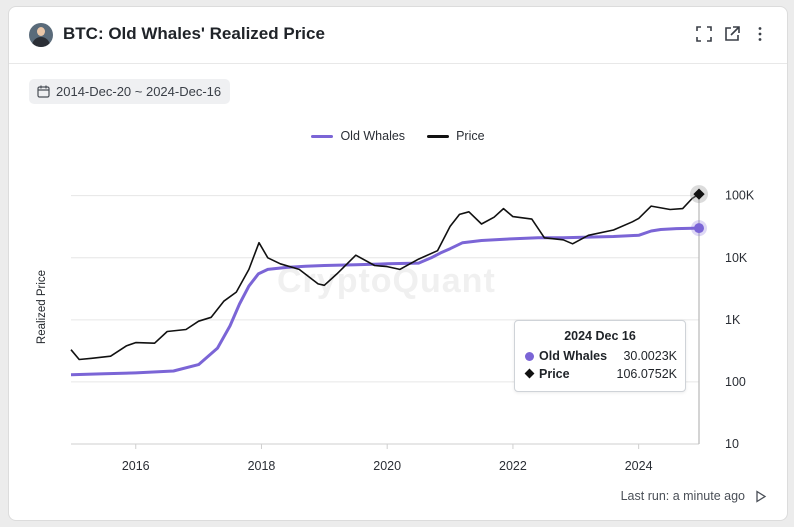 This screenshot has width=794, height=527. Describe the element at coordinates (554, 374) in the screenshot. I see `tooltip-label: Price` at that location.